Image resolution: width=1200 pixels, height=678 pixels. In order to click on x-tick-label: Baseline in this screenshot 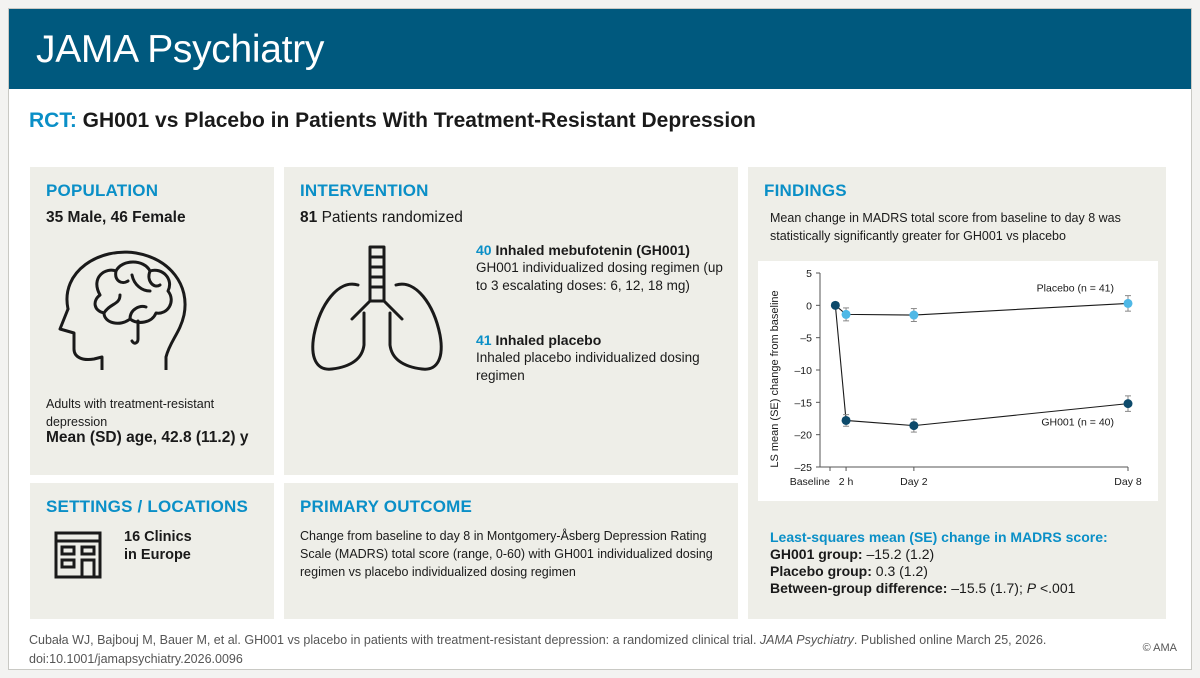, I will do `click(810, 482)`.